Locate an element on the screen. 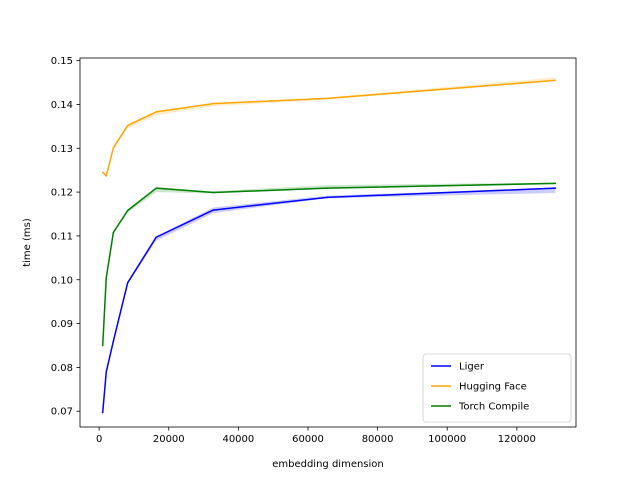 The image size is (640, 480). y-tick-label: 0.08 is located at coordinates (62, 368).